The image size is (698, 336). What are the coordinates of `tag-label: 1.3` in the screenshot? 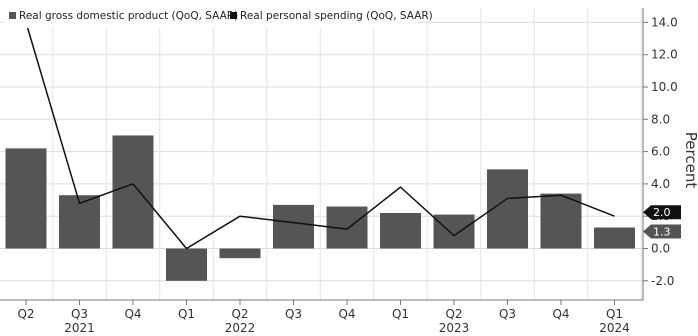 It's located at (662, 232).